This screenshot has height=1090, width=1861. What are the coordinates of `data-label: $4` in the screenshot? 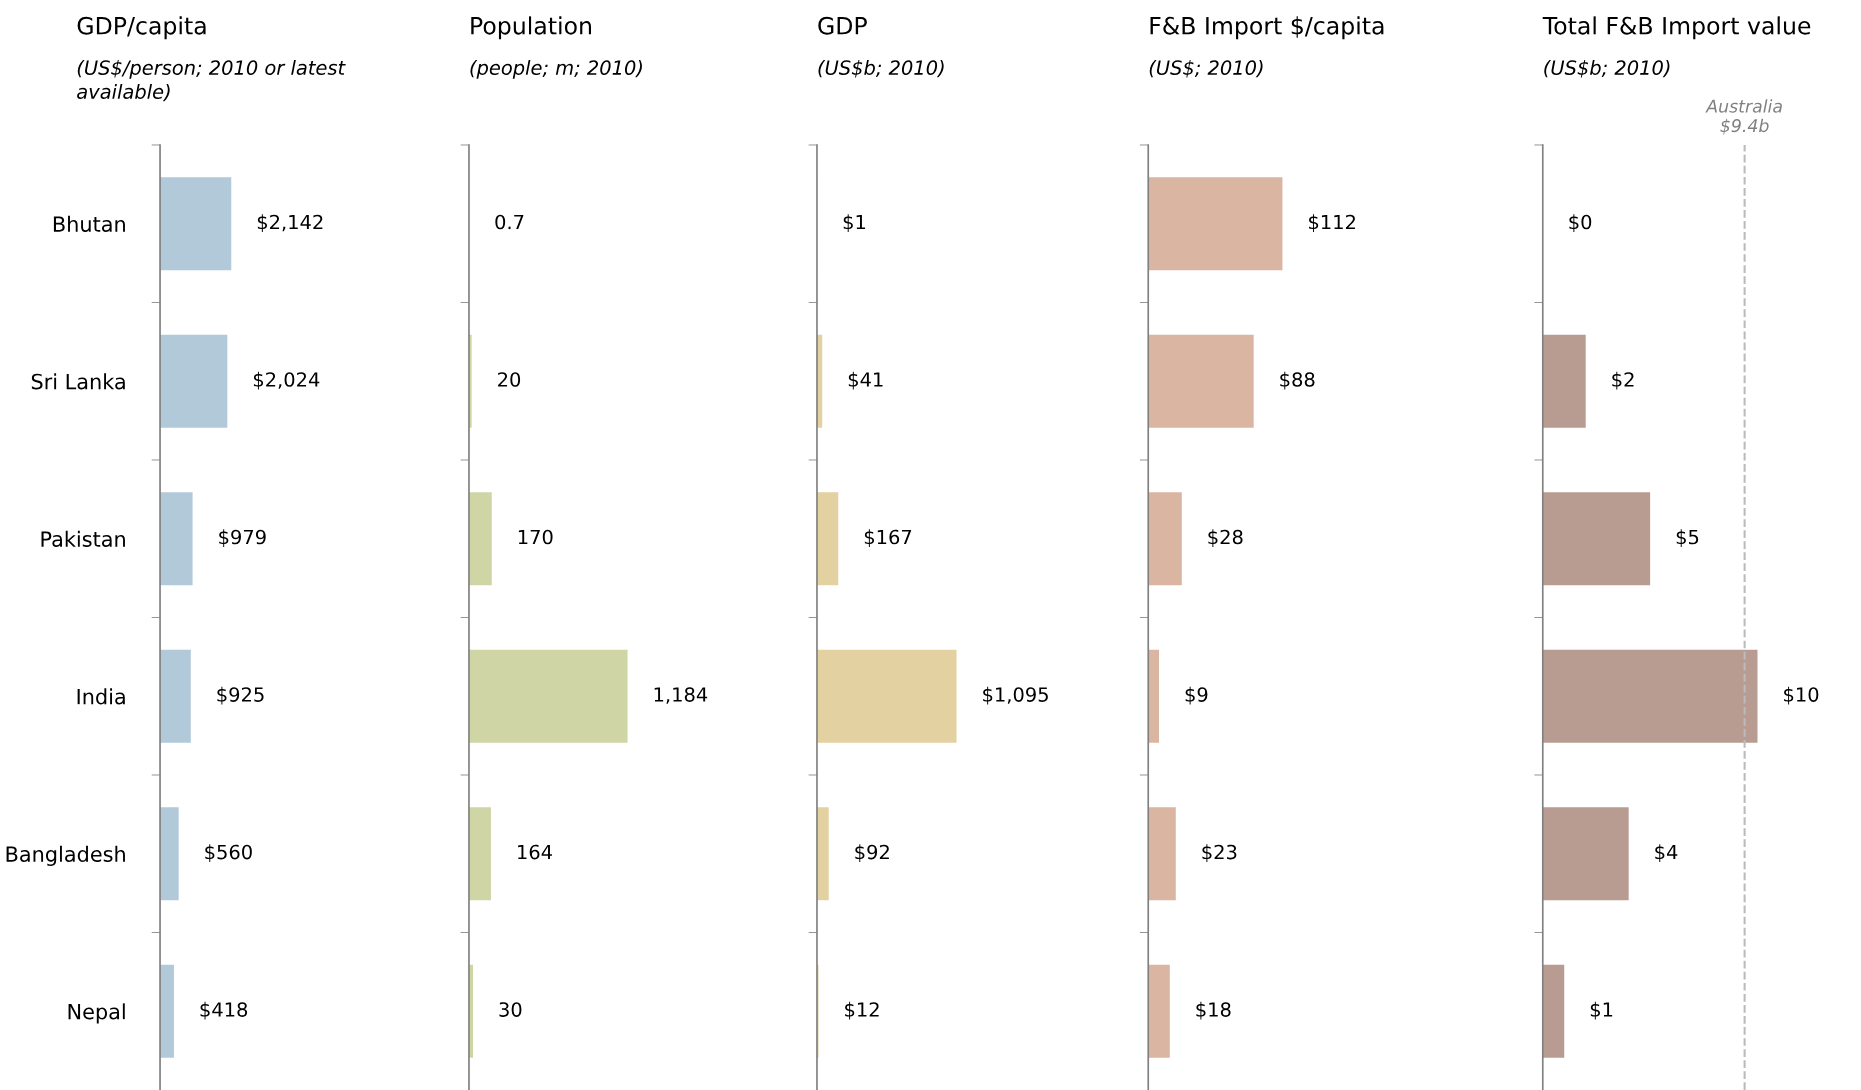 It's located at (1666, 853).